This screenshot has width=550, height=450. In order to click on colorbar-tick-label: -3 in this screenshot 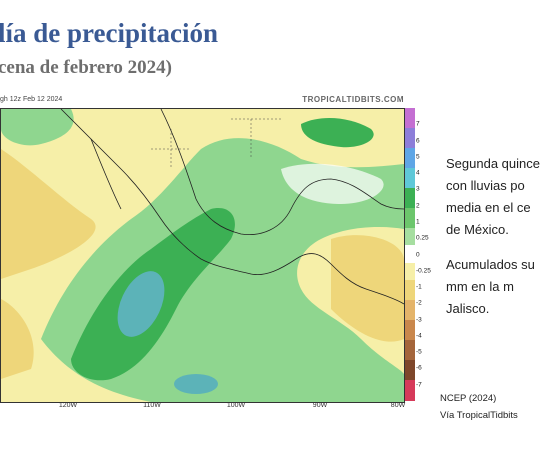, I will do `click(419, 320)`.